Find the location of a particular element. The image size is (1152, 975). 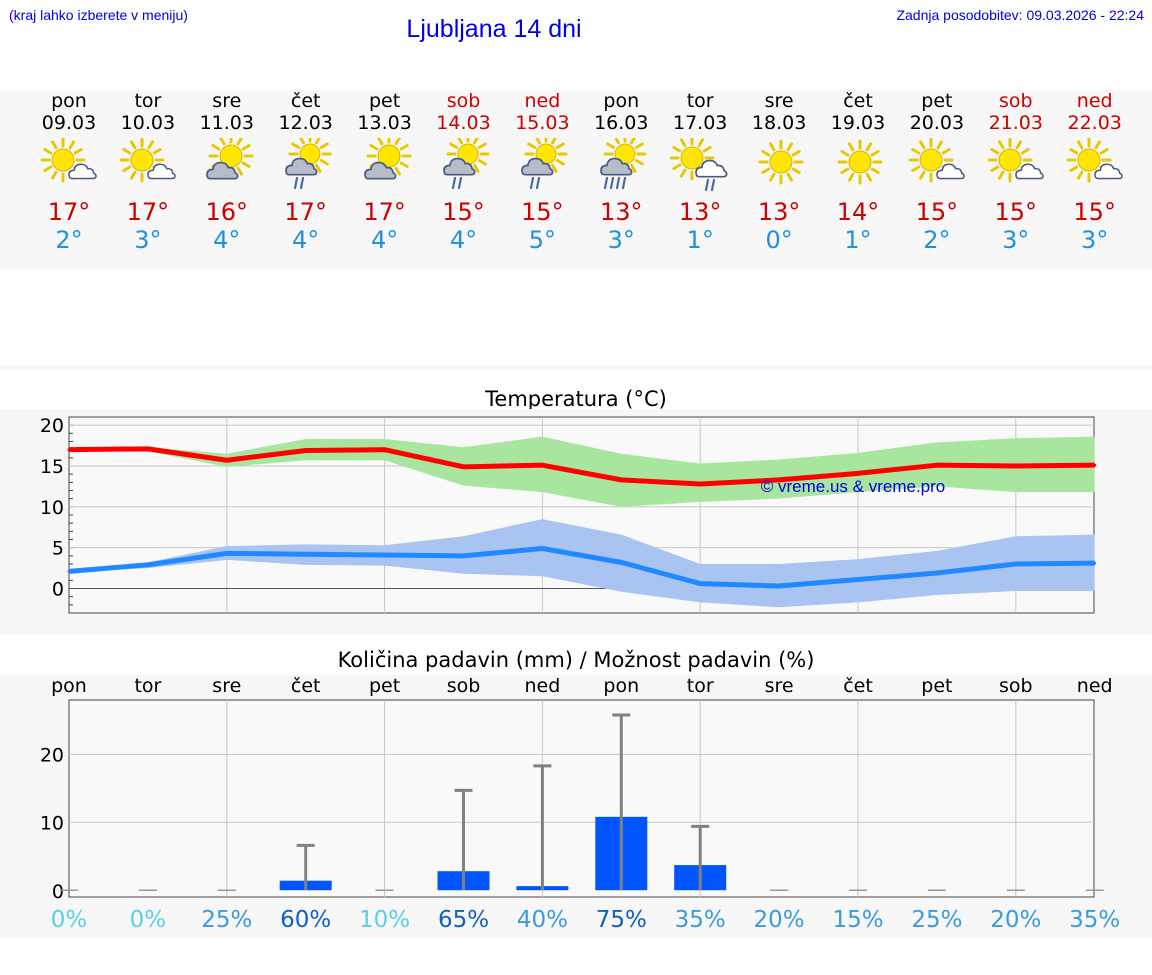

day-date: 14.03 is located at coordinates (463, 123).